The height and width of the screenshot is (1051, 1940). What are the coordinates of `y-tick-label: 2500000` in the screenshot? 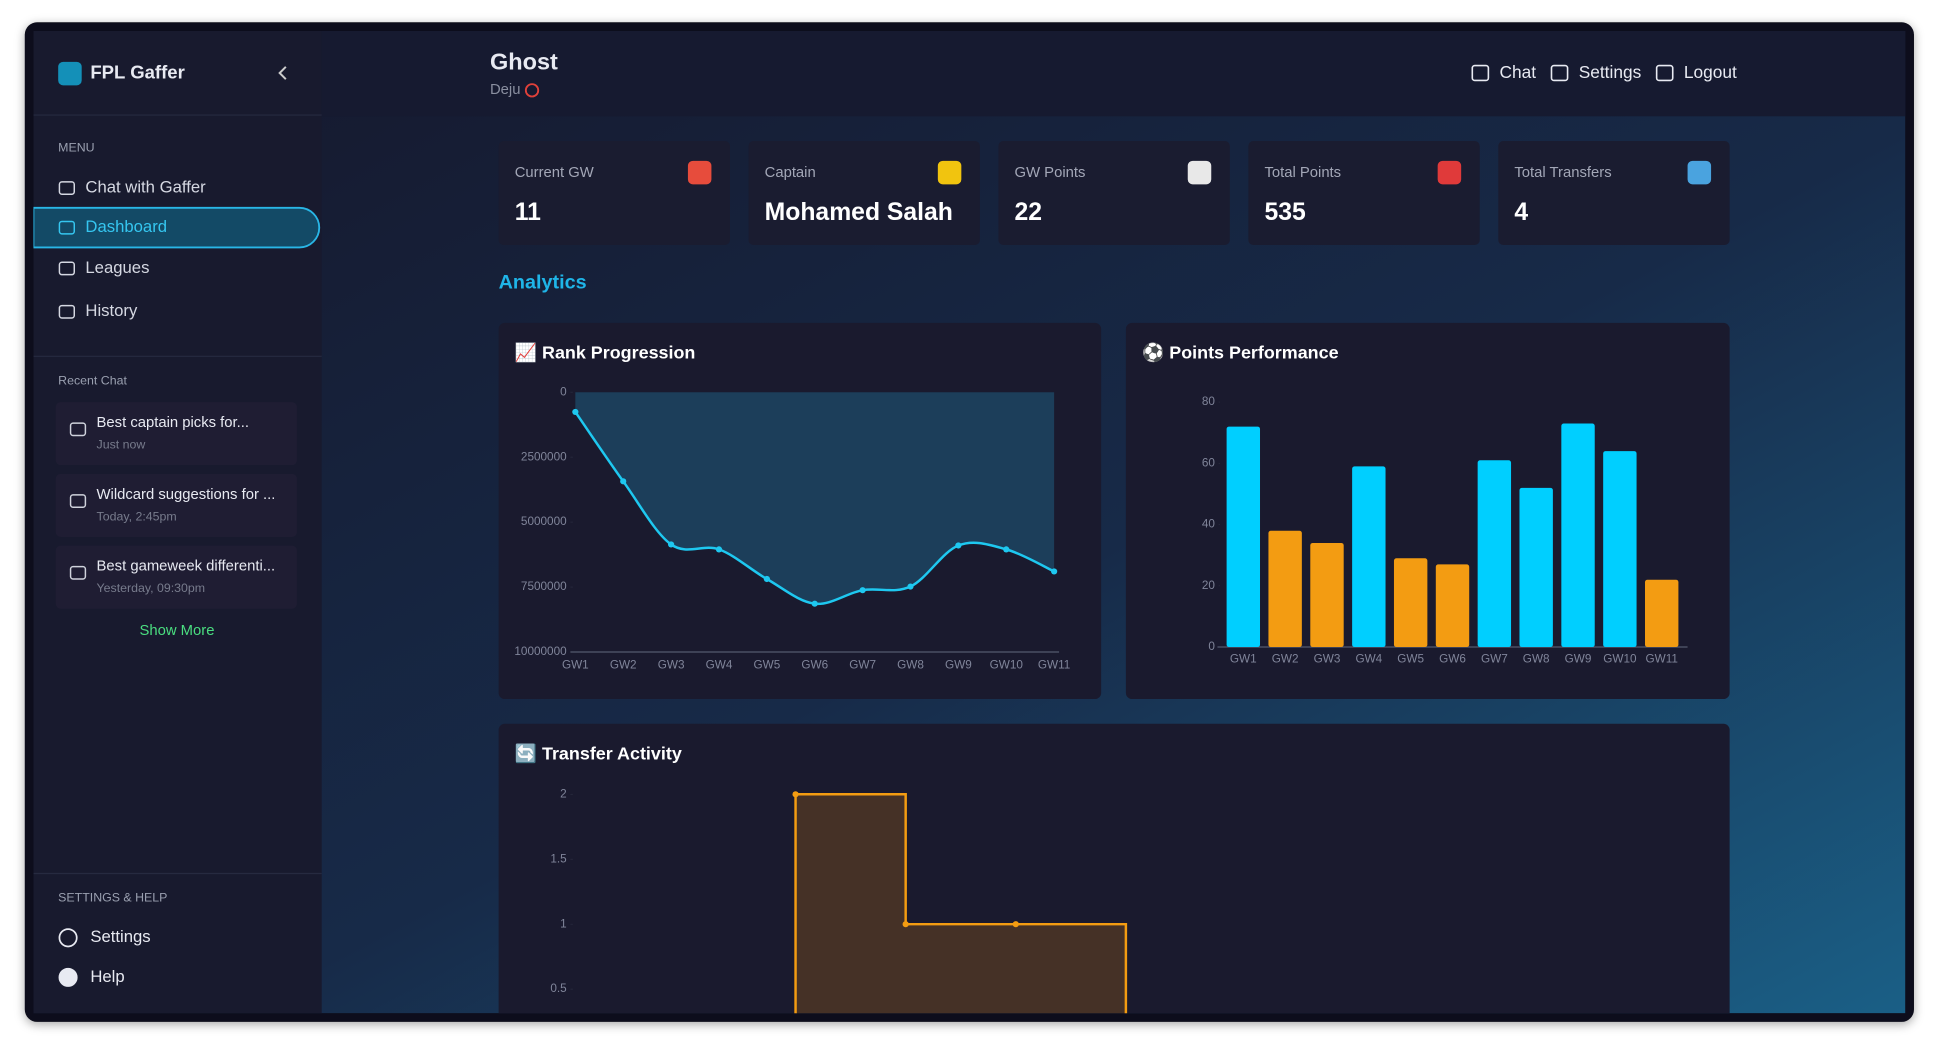 It's located at (544, 456).